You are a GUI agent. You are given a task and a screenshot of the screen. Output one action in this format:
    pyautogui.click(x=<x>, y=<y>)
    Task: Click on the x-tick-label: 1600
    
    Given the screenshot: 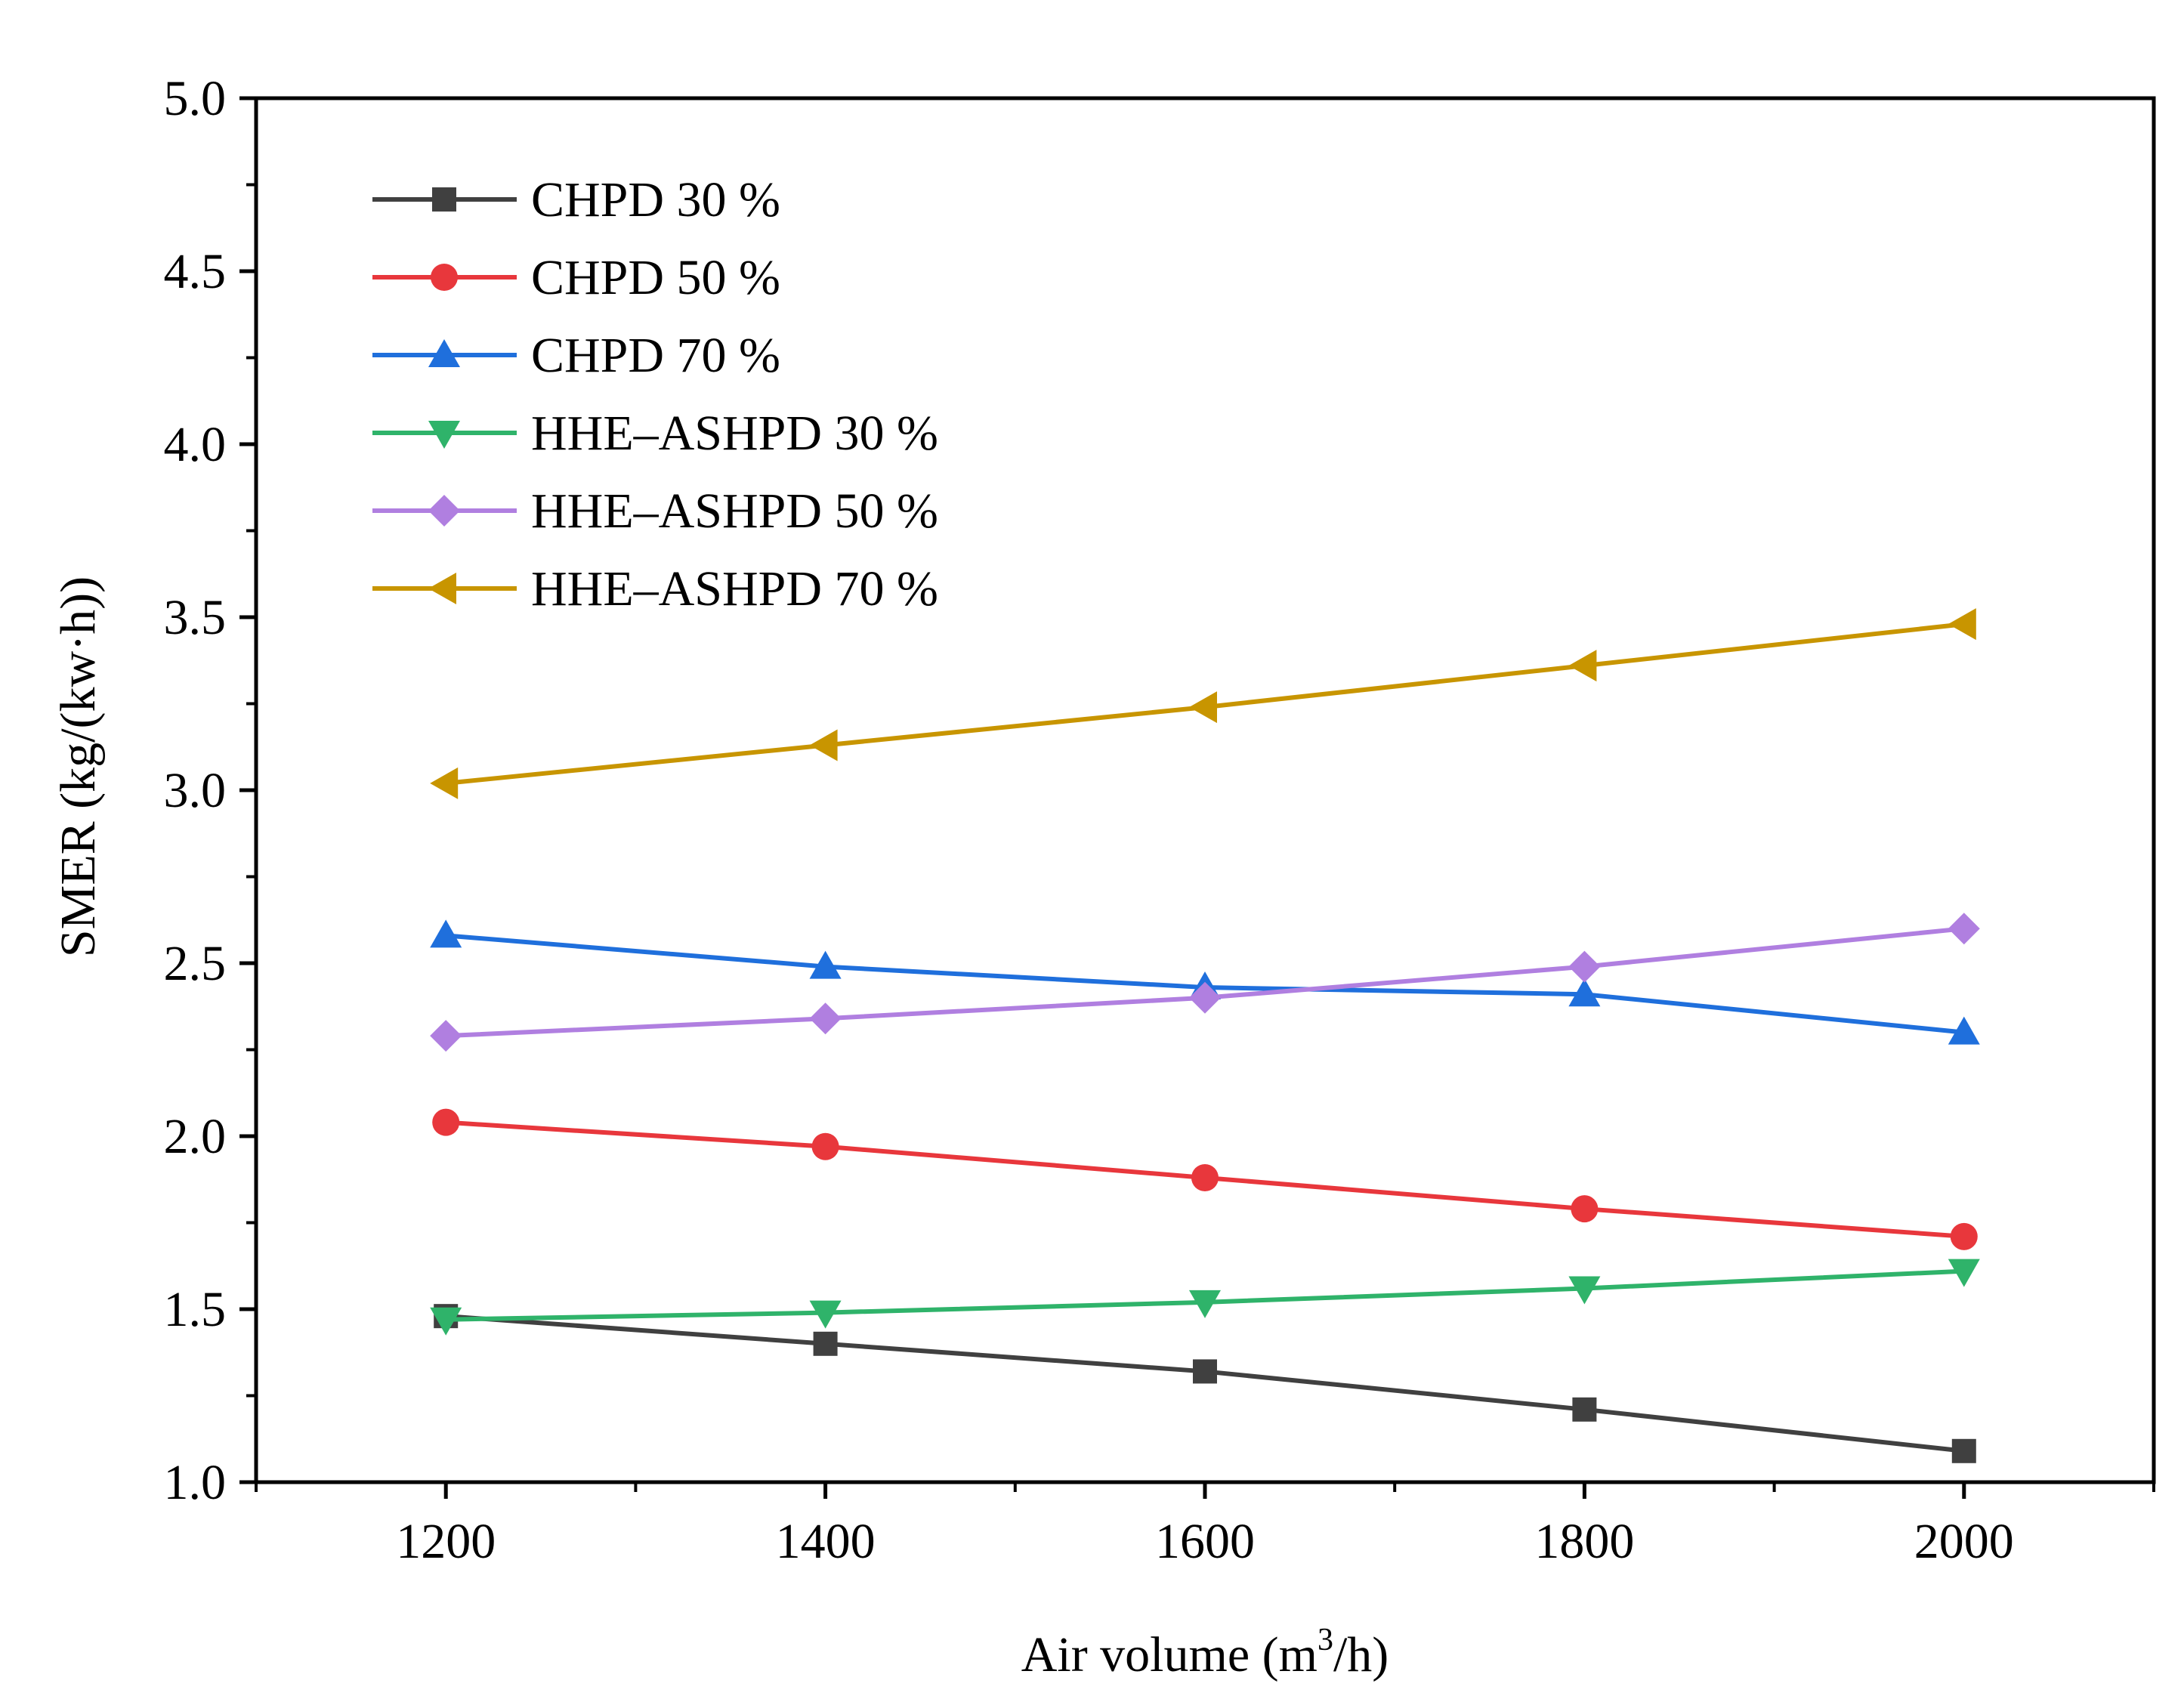 What is the action you would take?
    pyautogui.click(x=1205, y=1541)
    